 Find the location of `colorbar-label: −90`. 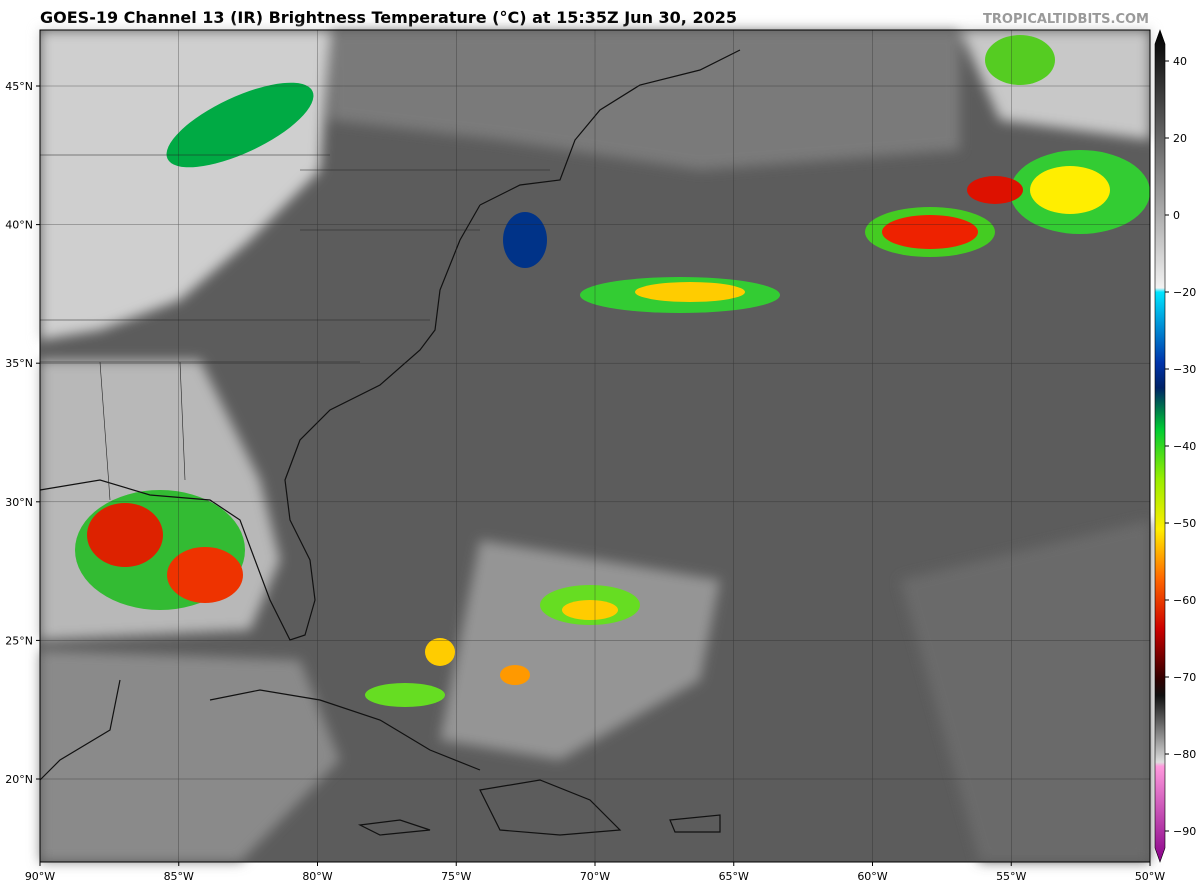

colorbar-label: −90 is located at coordinates (1184, 831).